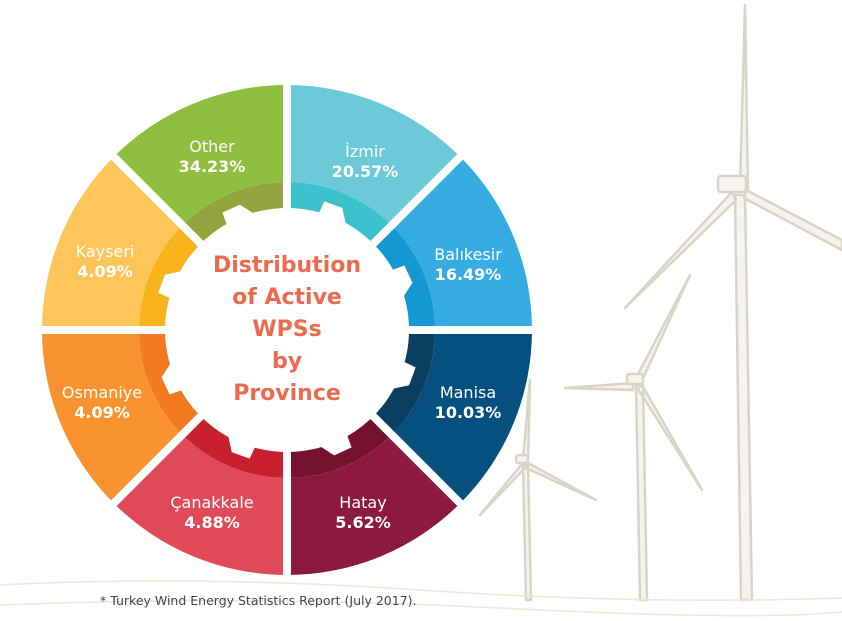 Image resolution: width=842 pixels, height=621 pixels. Describe the element at coordinates (105, 251) in the screenshot. I see `slice-name: Kayseri` at that location.